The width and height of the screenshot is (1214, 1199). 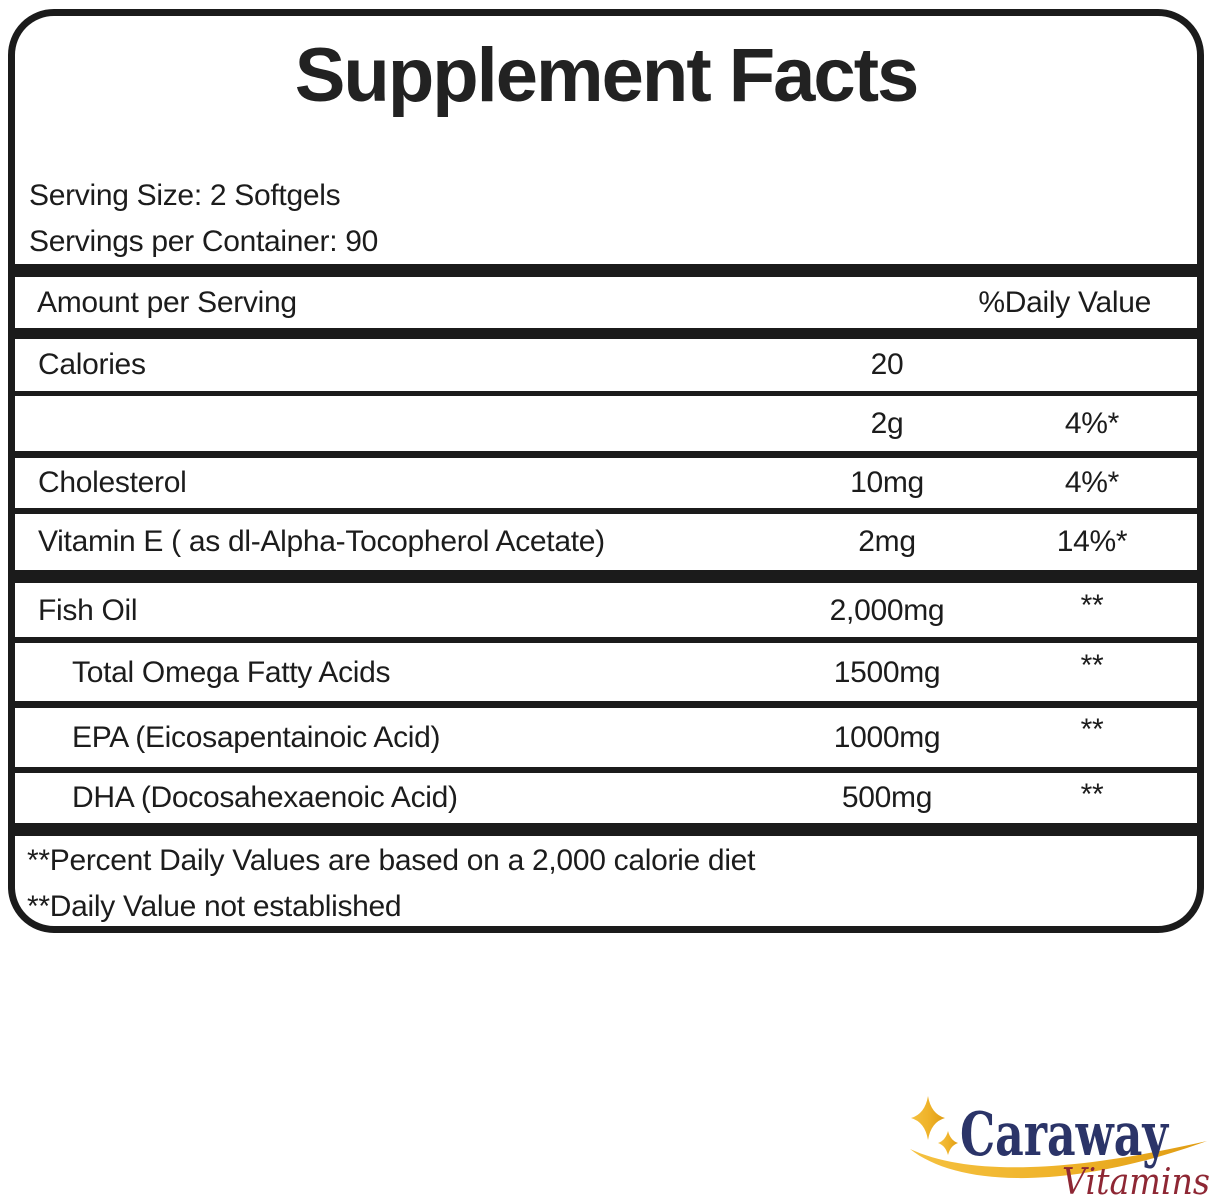 I want to click on row-amount: 500mg, so click(x=887, y=797).